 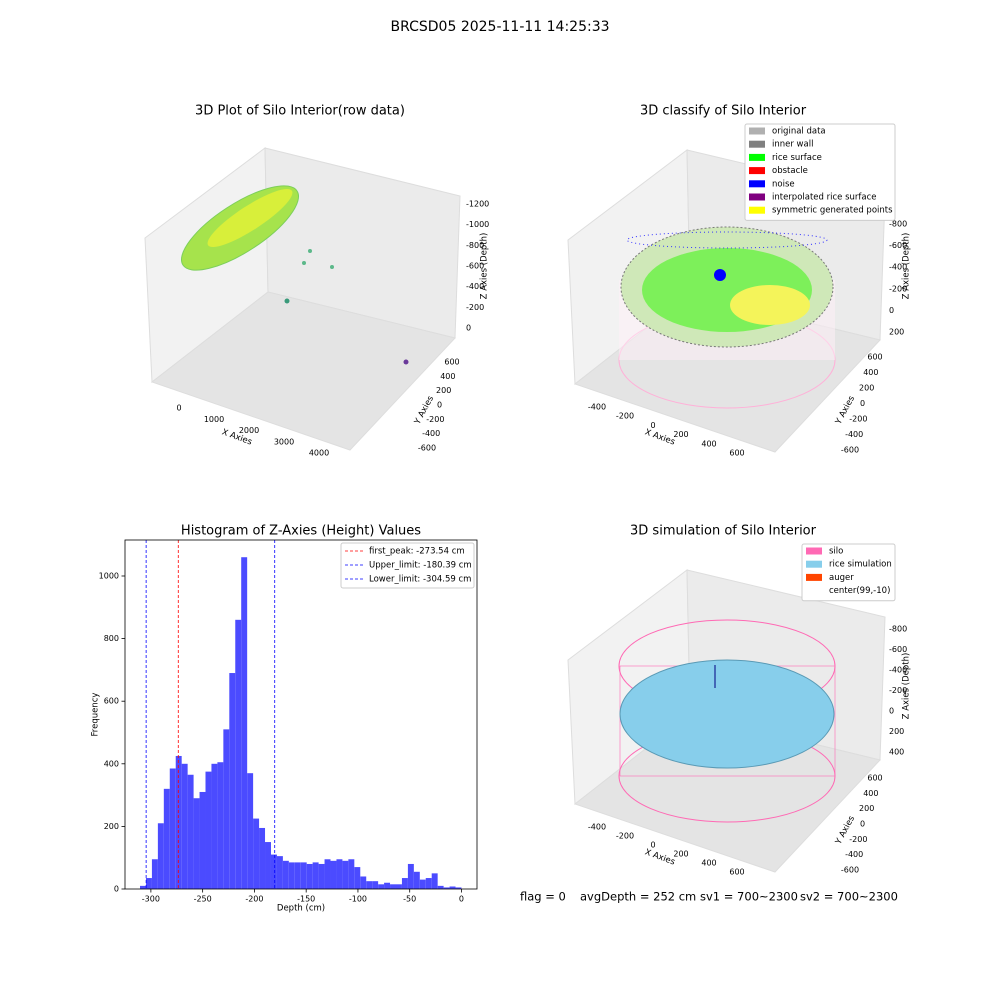 What do you see at coordinates (625, 416) in the screenshot?
I see `x-tick-label: -200` at bounding box center [625, 416].